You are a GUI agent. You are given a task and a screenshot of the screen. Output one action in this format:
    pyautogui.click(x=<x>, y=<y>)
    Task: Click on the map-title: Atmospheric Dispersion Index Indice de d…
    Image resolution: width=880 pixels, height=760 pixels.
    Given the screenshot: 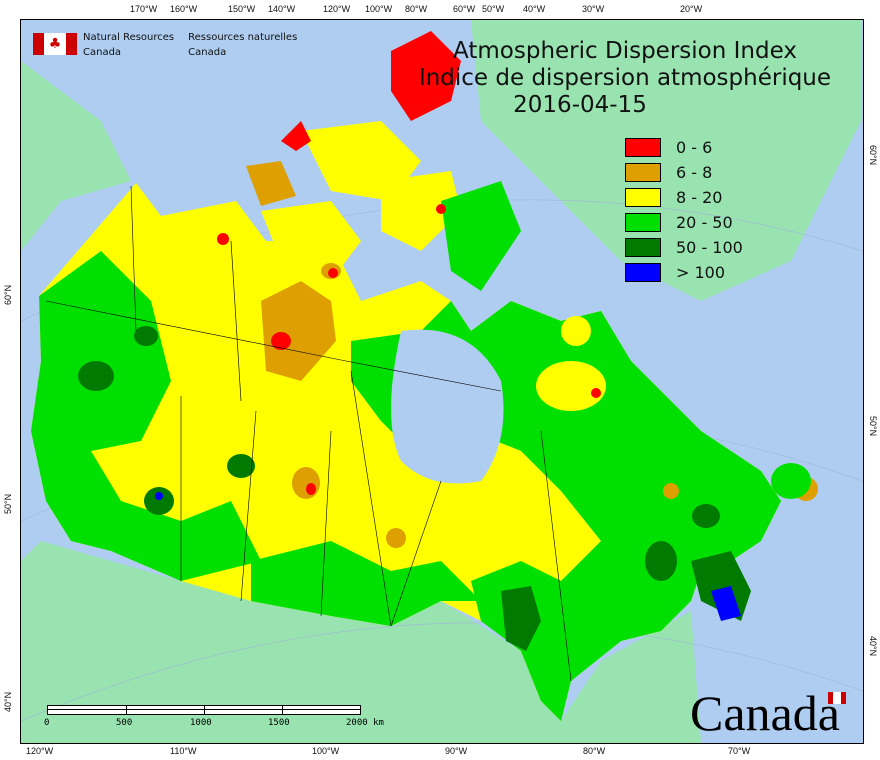 What is the action you would take?
    pyautogui.click(x=625, y=78)
    